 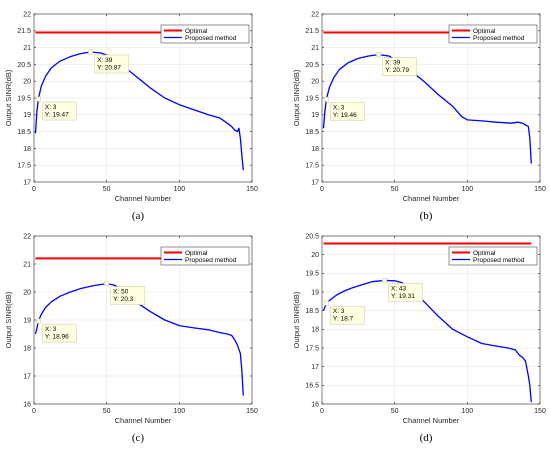 What do you see at coordinates (403, 296) in the screenshot?
I see `datatip-y: Y: 19.31` at bounding box center [403, 296].